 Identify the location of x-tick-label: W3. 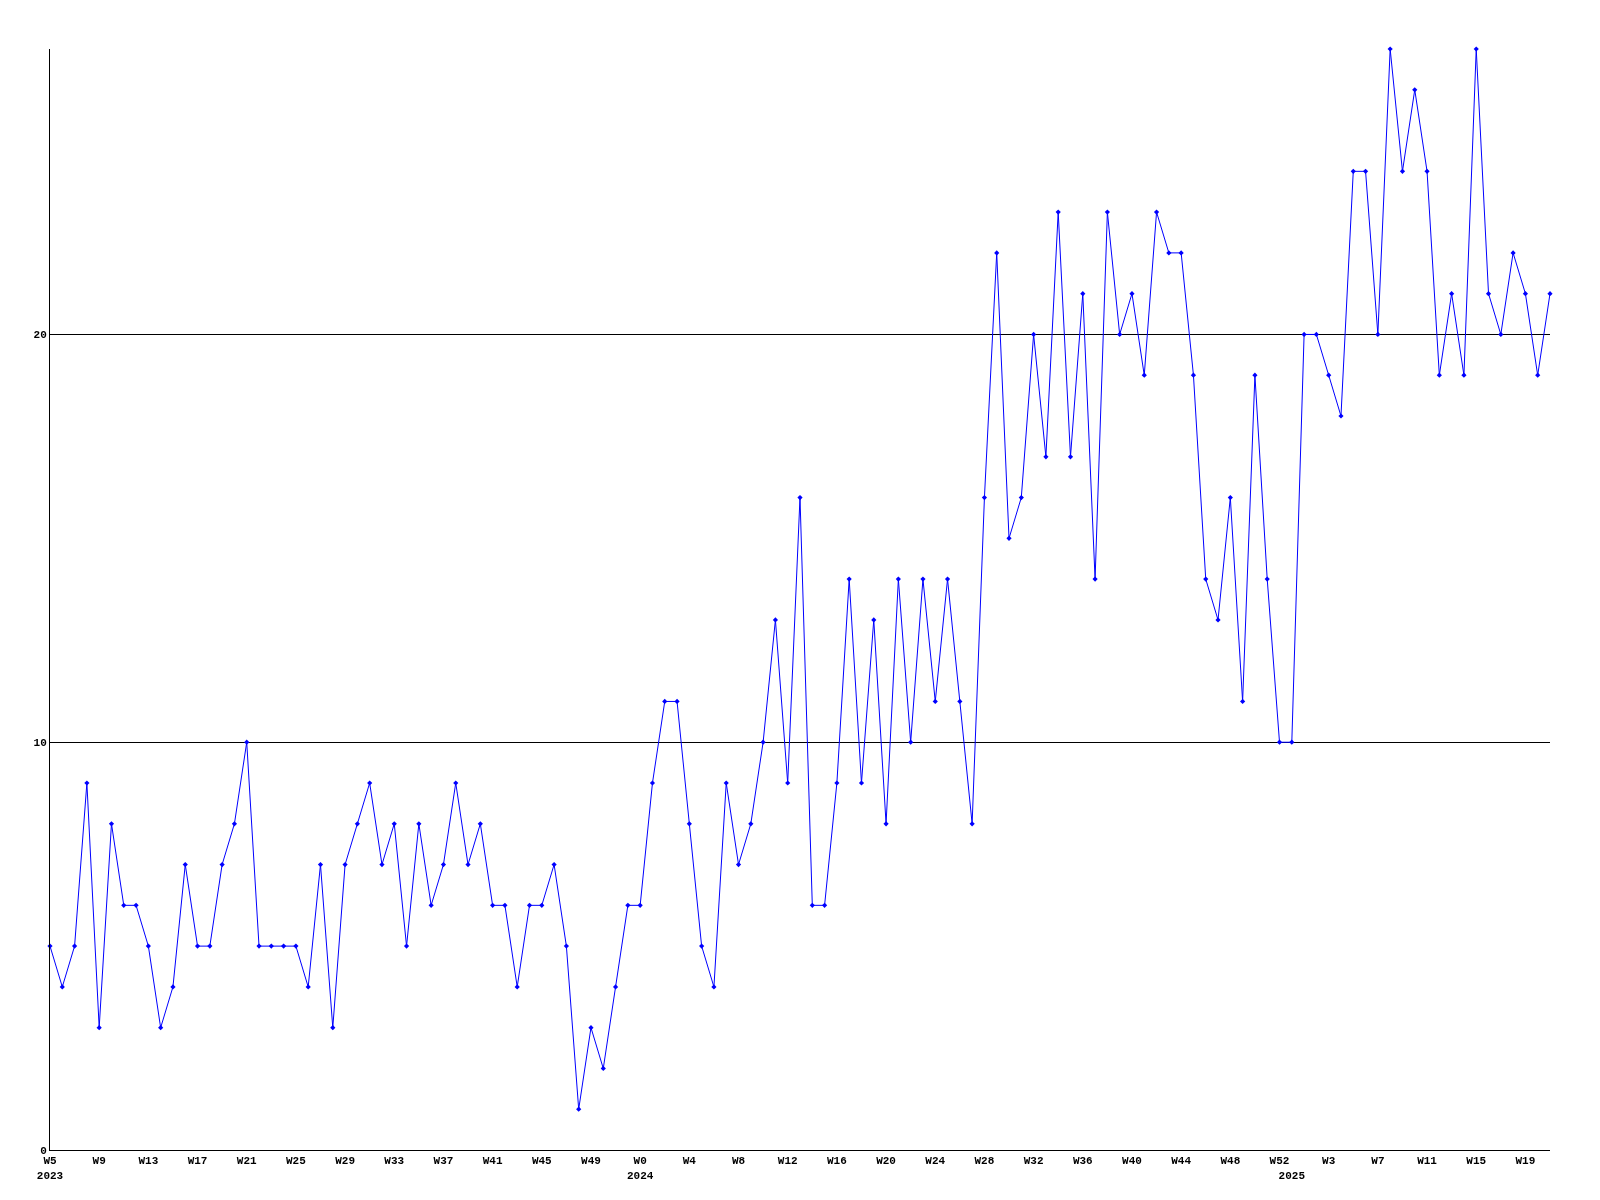
(1329, 1161).